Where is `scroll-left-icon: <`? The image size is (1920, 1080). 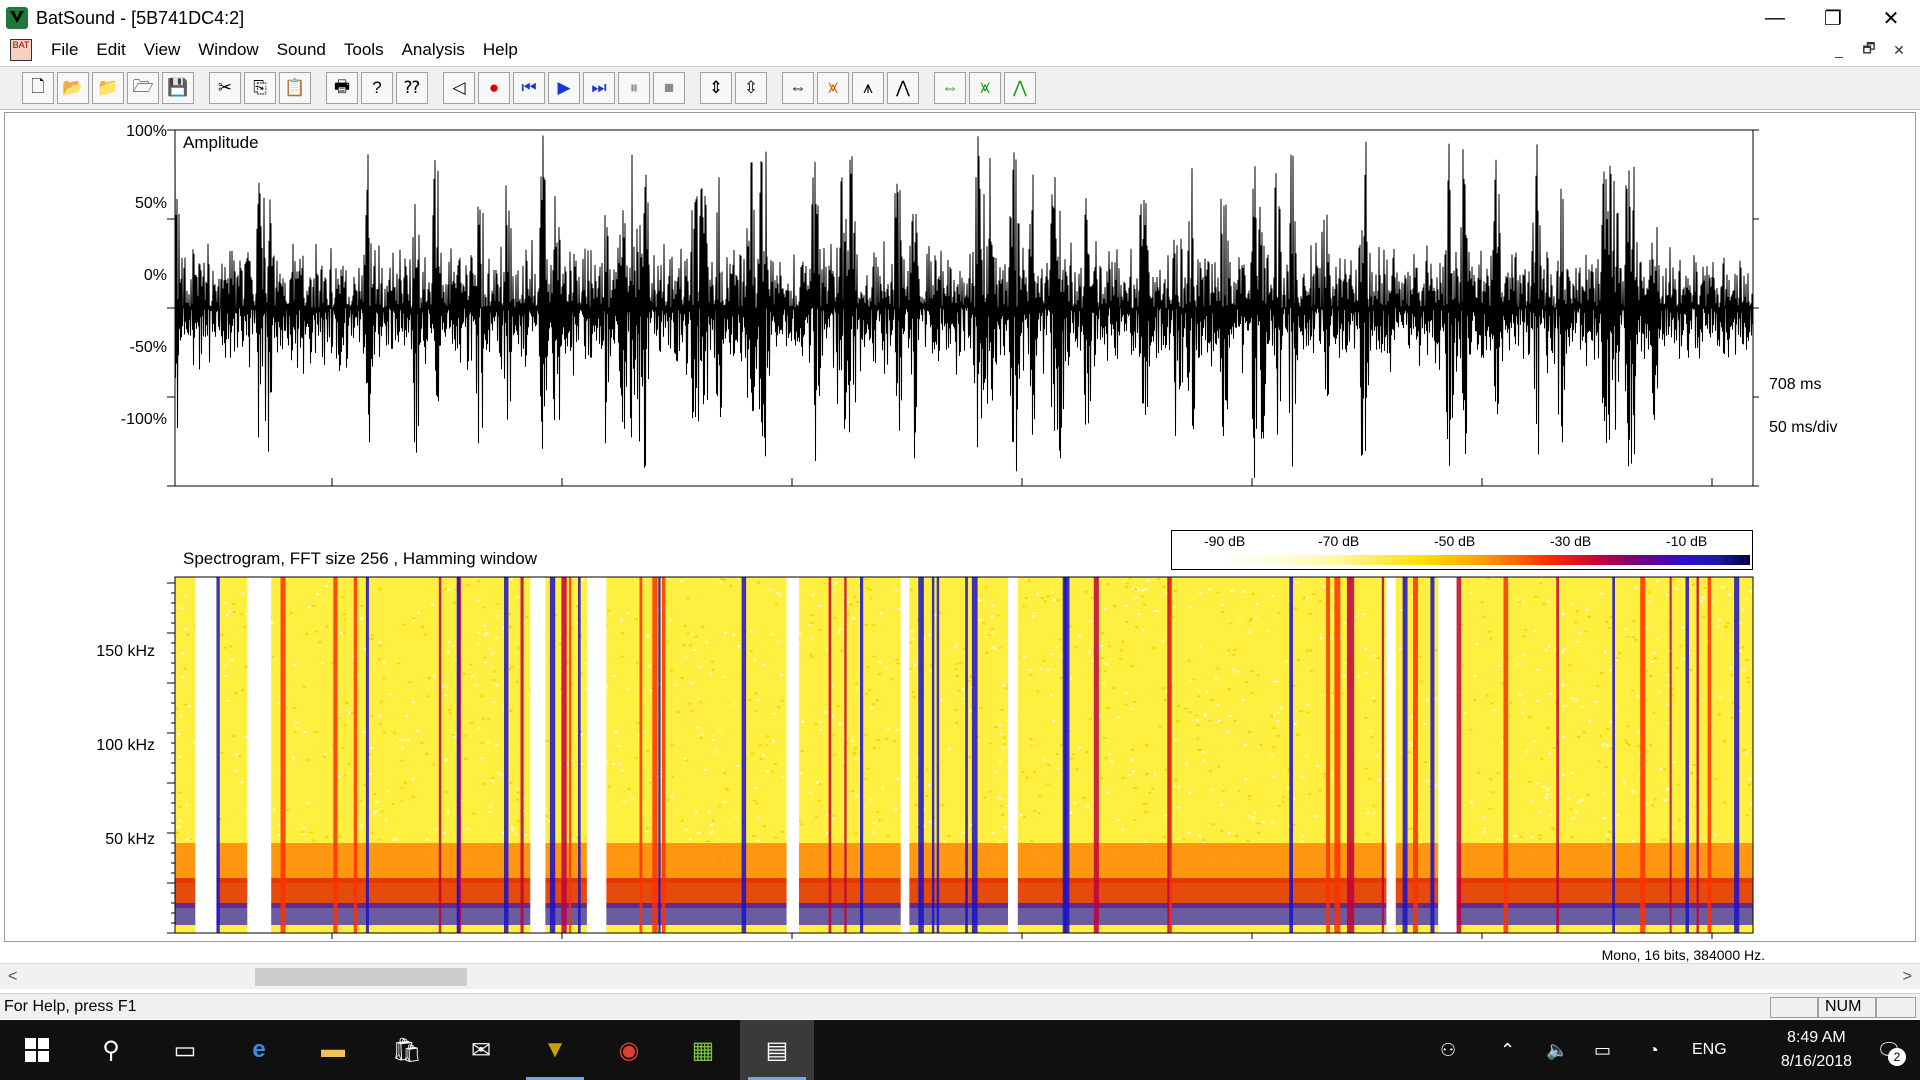 scroll-left-icon: < is located at coordinates (13, 976).